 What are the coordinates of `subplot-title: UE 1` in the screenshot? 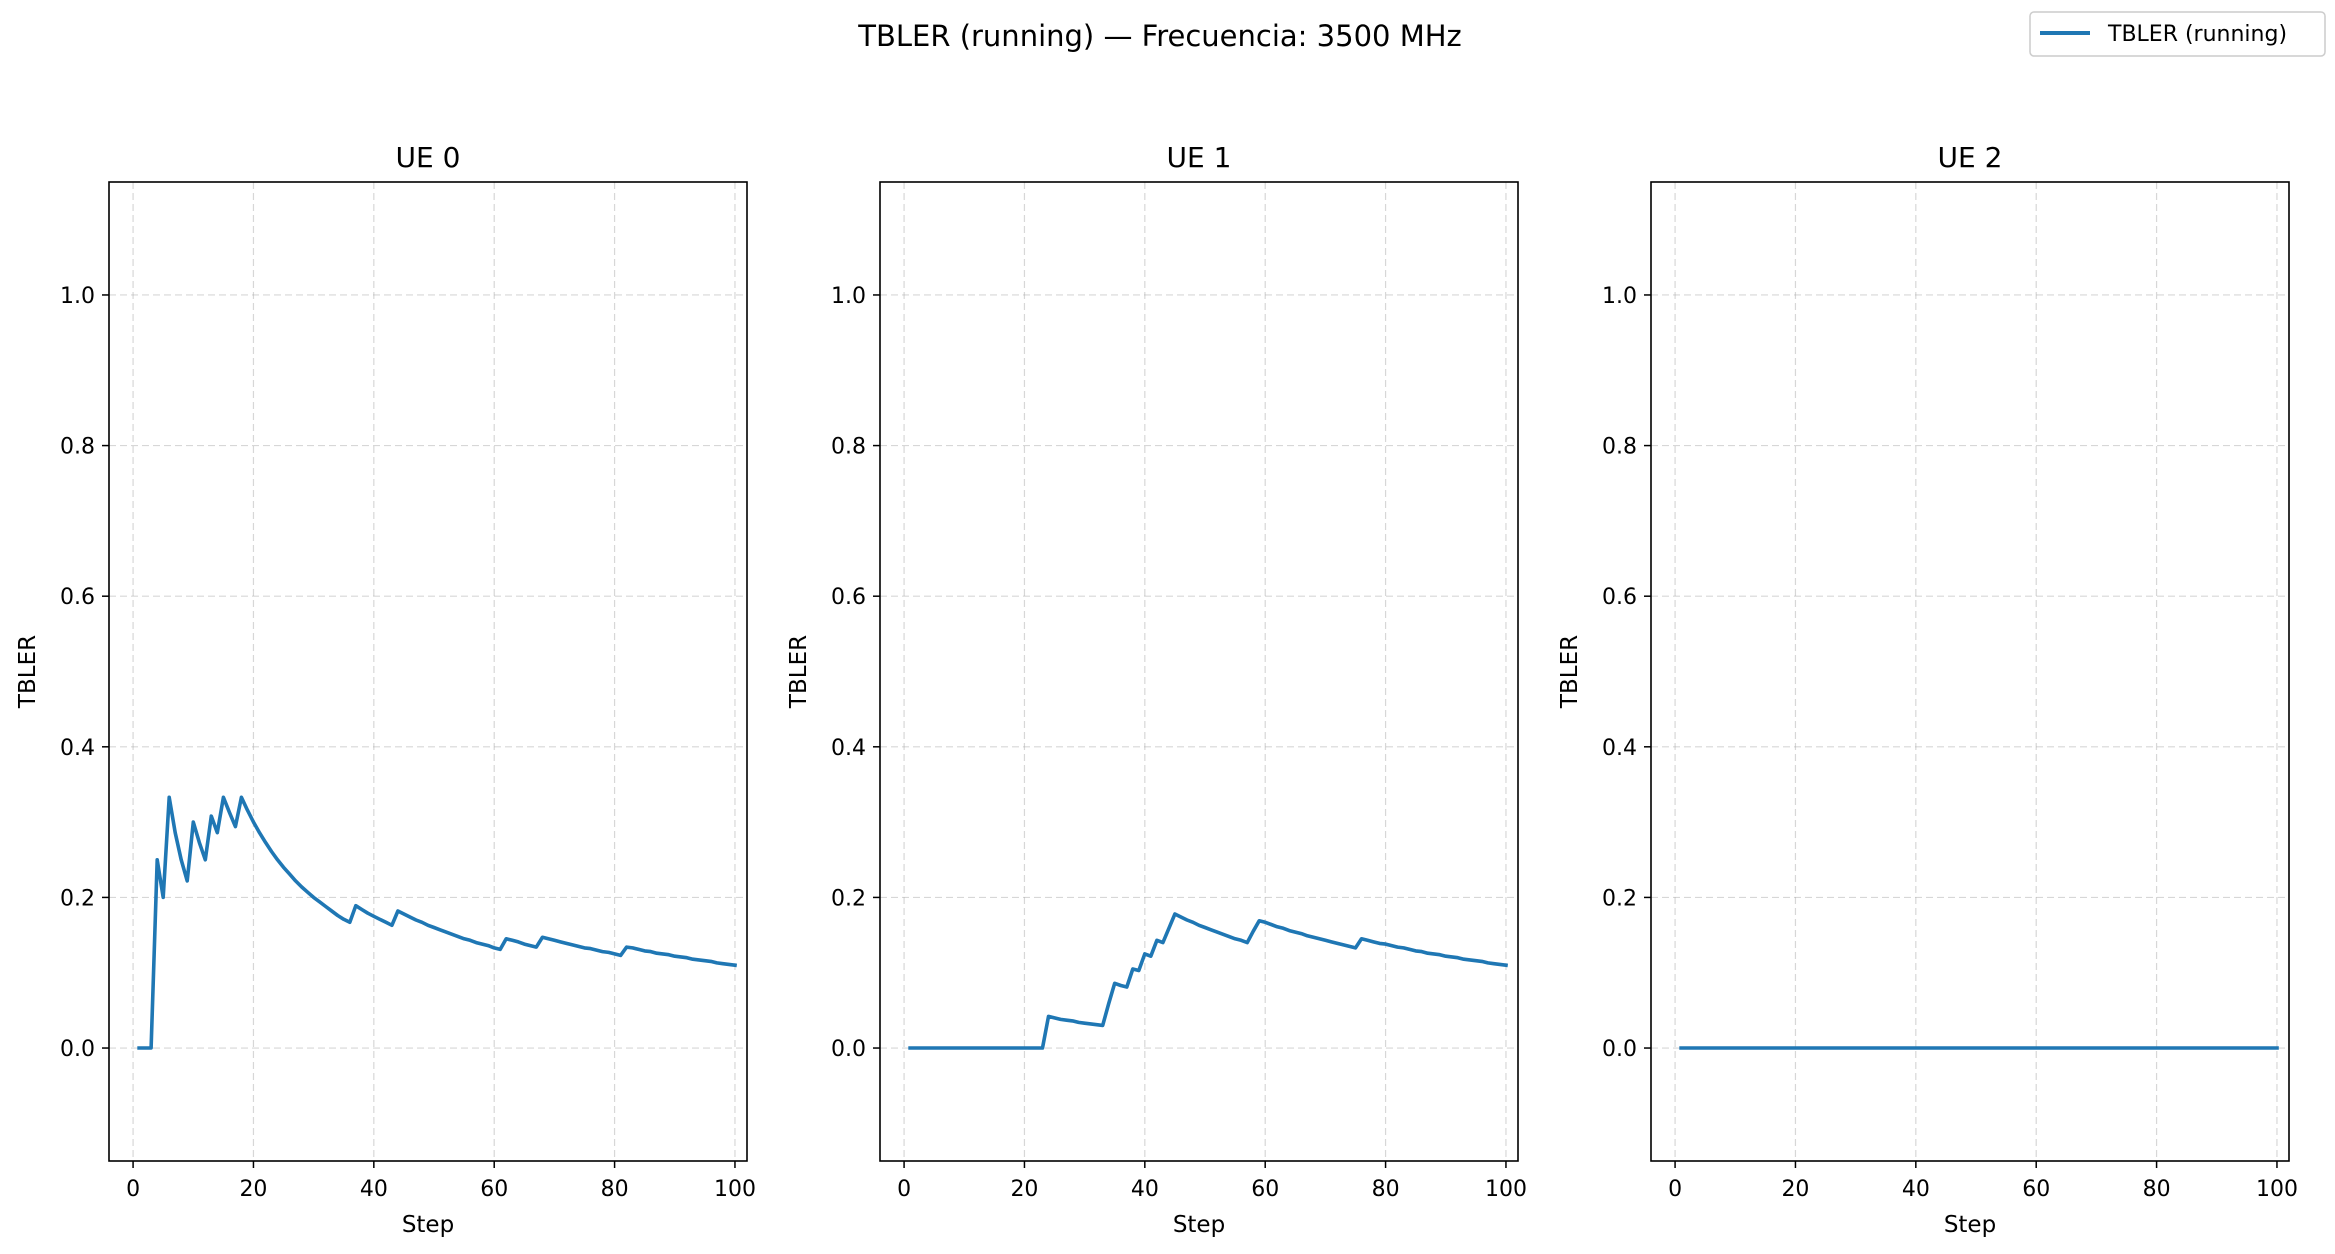 It's located at (1199, 157).